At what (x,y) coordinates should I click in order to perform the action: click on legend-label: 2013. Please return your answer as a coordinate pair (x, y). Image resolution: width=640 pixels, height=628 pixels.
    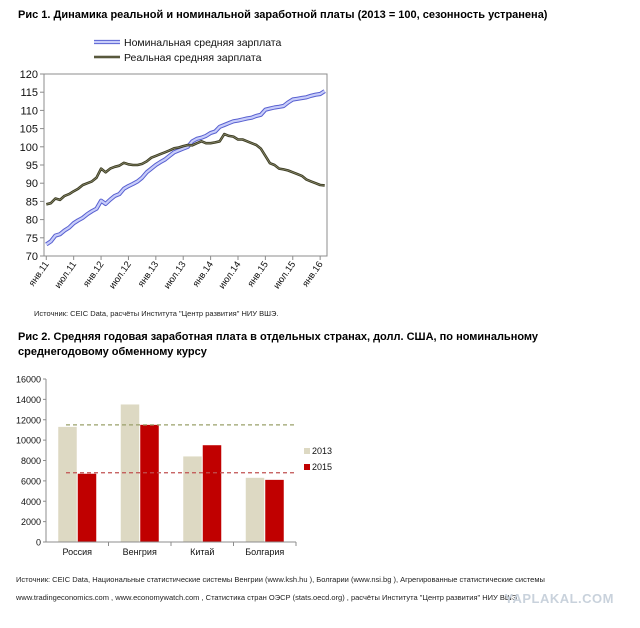
    Looking at the image, I should click on (322, 451).